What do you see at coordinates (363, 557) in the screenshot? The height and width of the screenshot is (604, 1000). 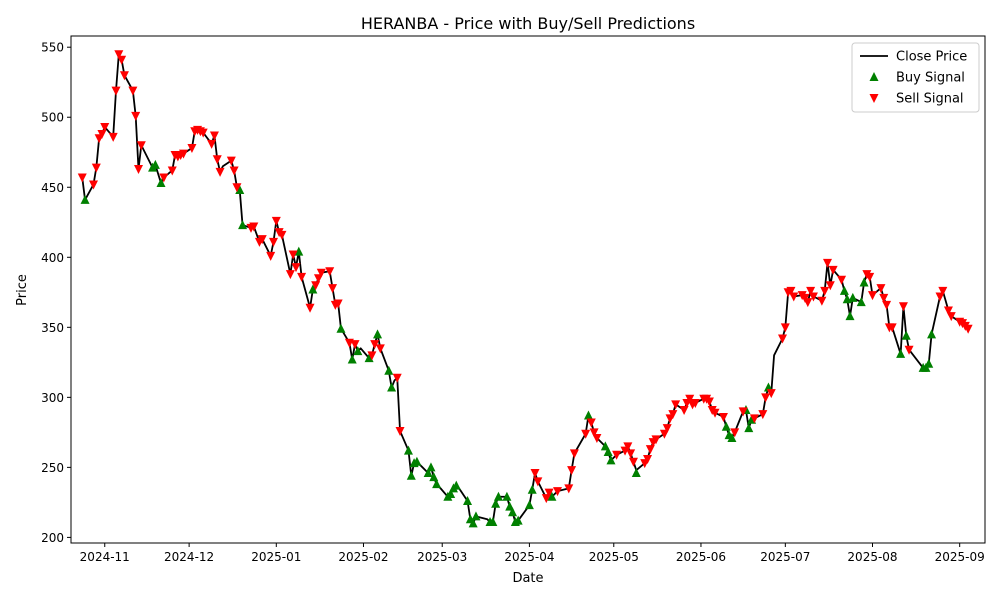 I see `x-tick-label: 2025-02` at bounding box center [363, 557].